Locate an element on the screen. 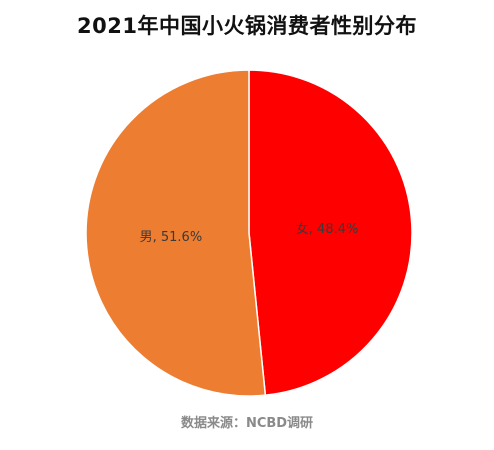 The image size is (494, 450). source-note: 数据来源：NCBD调研 is located at coordinates (247, 423).